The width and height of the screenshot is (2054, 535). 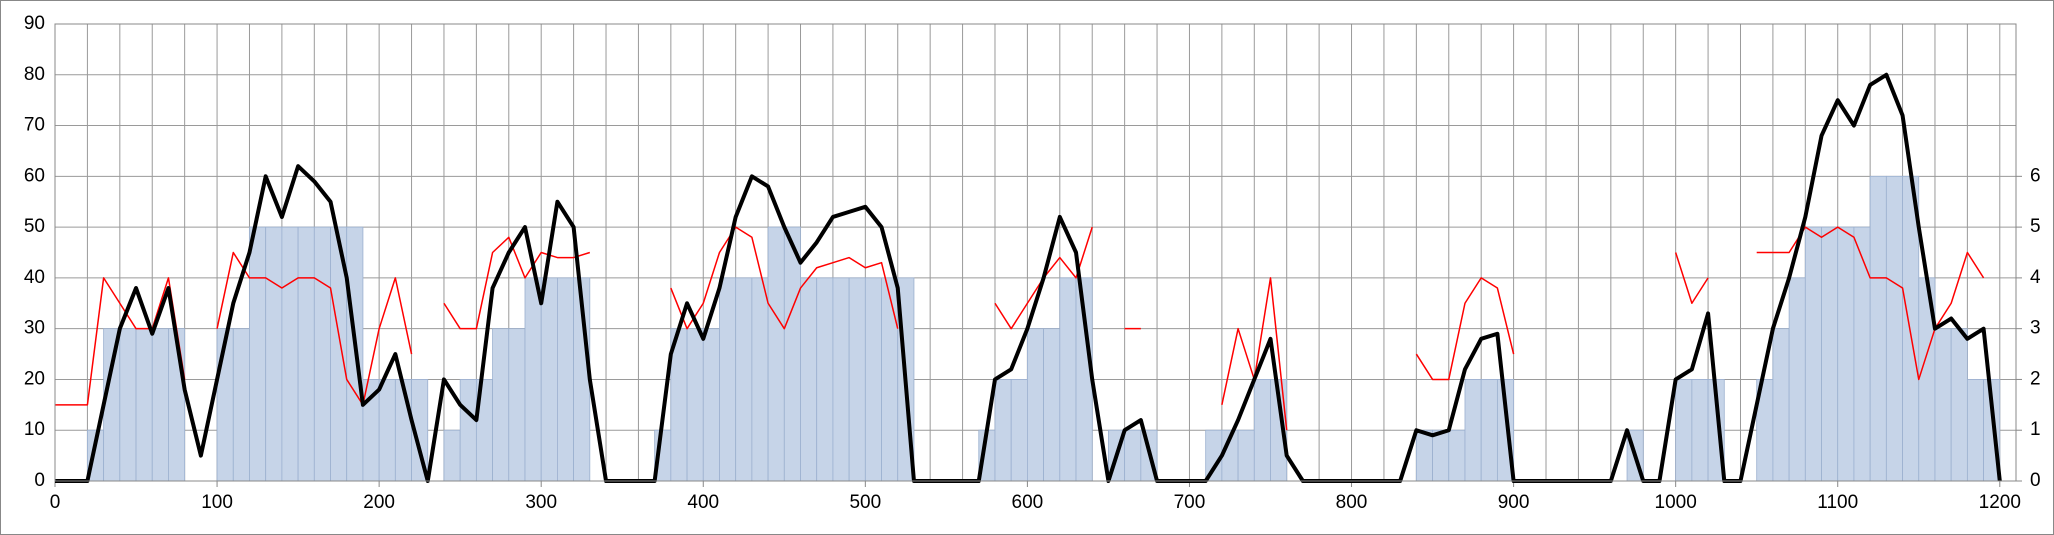 I want to click on y2-tick-label: 1, so click(x=2035, y=429).